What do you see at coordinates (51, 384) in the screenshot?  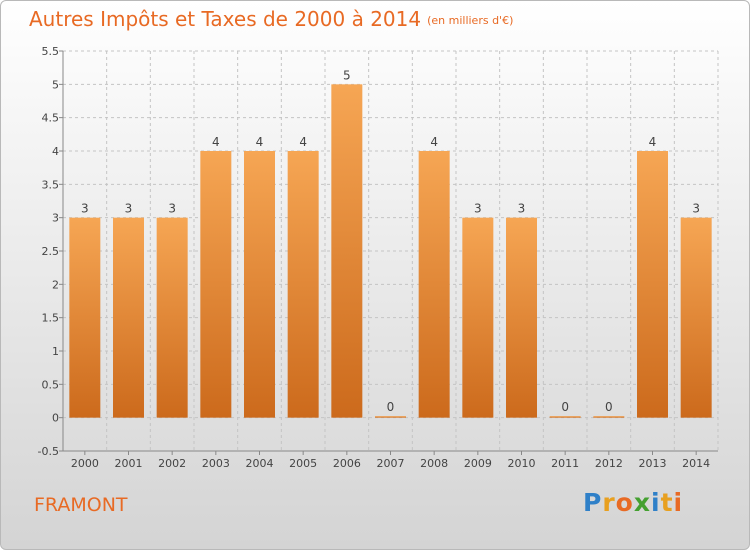 I see `y-tick-label: 0.5` at bounding box center [51, 384].